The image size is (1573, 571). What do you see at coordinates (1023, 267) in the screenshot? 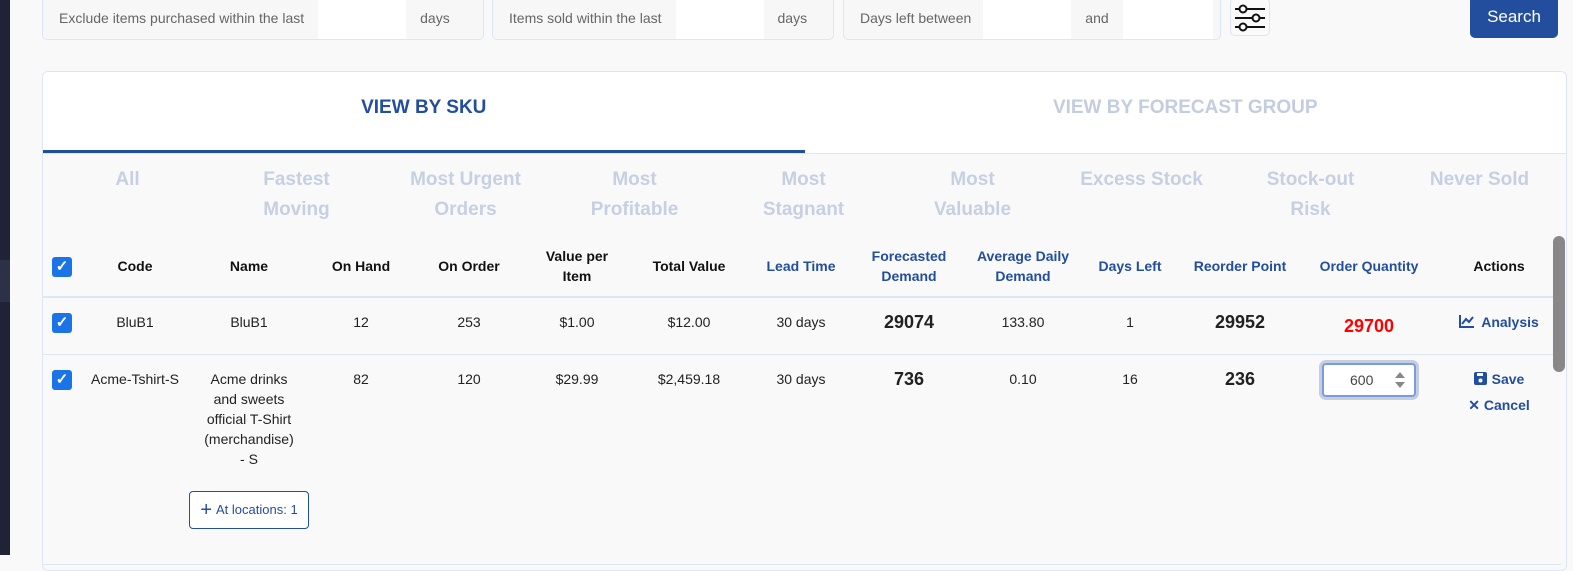
I see `col-average-daily-demand: Average Daily Demand` at bounding box center [1023, 267].